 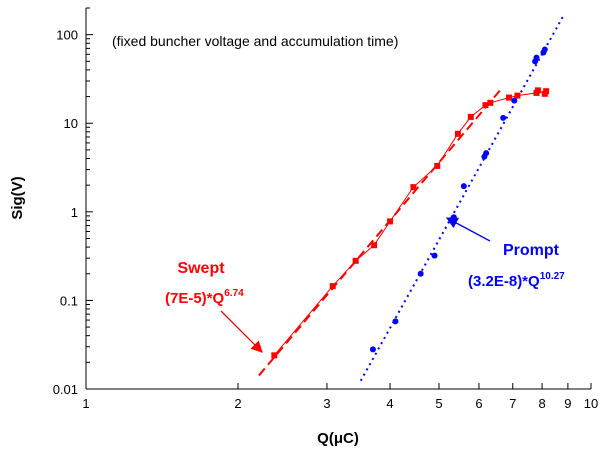 What do you see at coordinates (541, 403) in the screenshot?
I see `x-tick-label: 8` at bounding box center [541, 403].